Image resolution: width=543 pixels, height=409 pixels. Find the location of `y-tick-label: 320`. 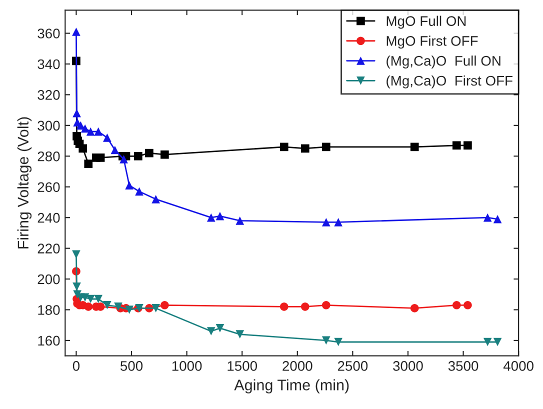

y-tick-label: 320 is located at coordinates (49, 95).